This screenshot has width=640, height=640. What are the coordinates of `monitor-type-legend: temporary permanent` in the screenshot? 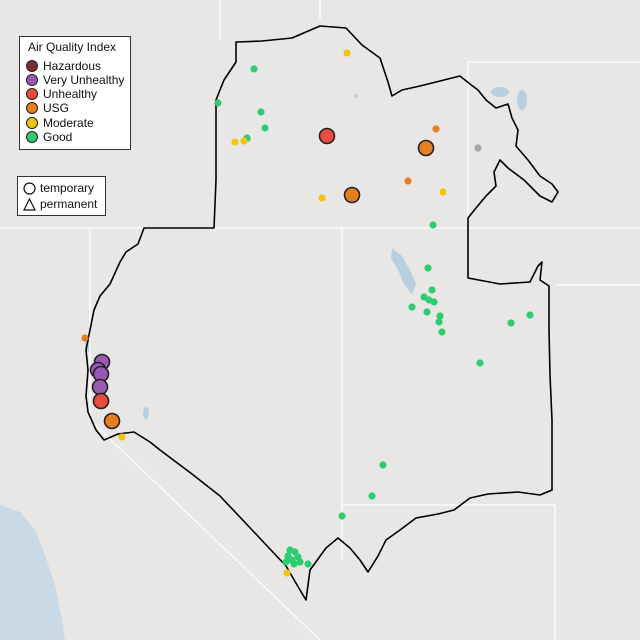 It's located at (61, 196).